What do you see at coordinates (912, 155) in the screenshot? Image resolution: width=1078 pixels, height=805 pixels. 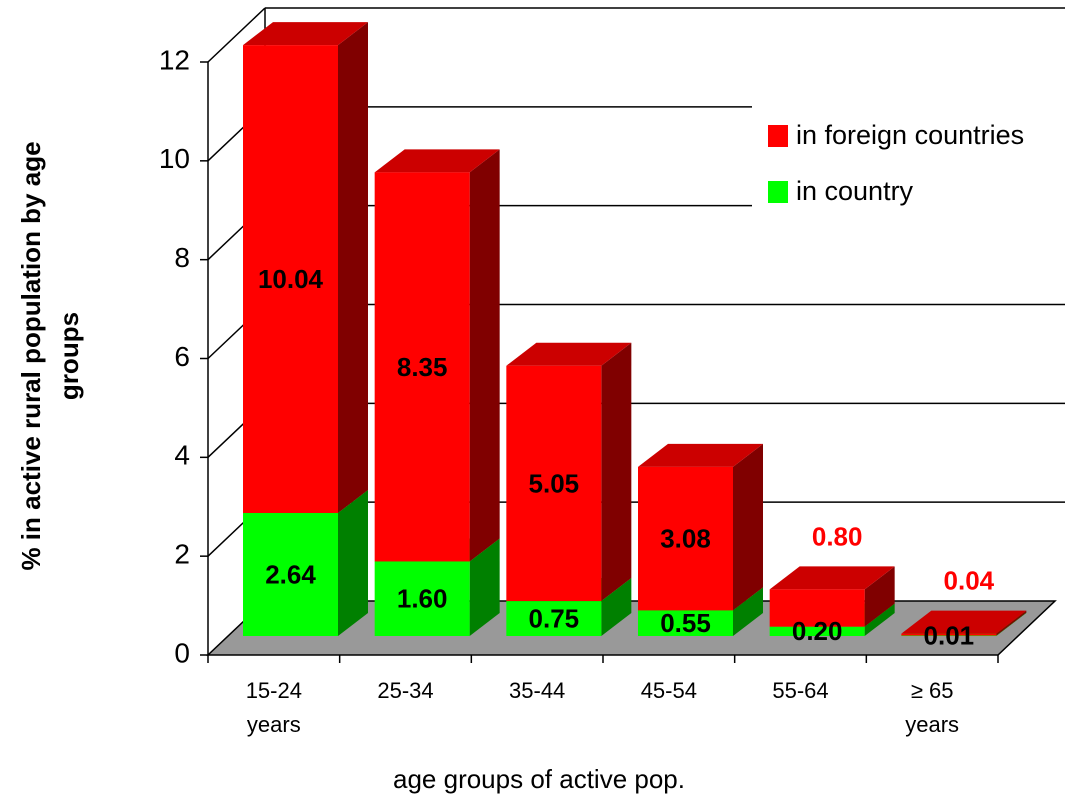 I see `legend-box` at bounding box center [912, 155].